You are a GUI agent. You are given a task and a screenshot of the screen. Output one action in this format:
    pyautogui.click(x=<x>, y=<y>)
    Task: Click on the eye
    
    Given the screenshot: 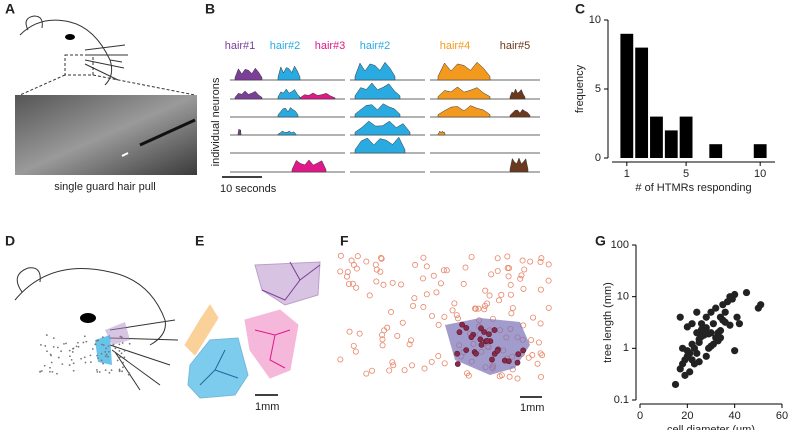 What is the action you would take?
    pyautogui.click(x=70, y=37)
    